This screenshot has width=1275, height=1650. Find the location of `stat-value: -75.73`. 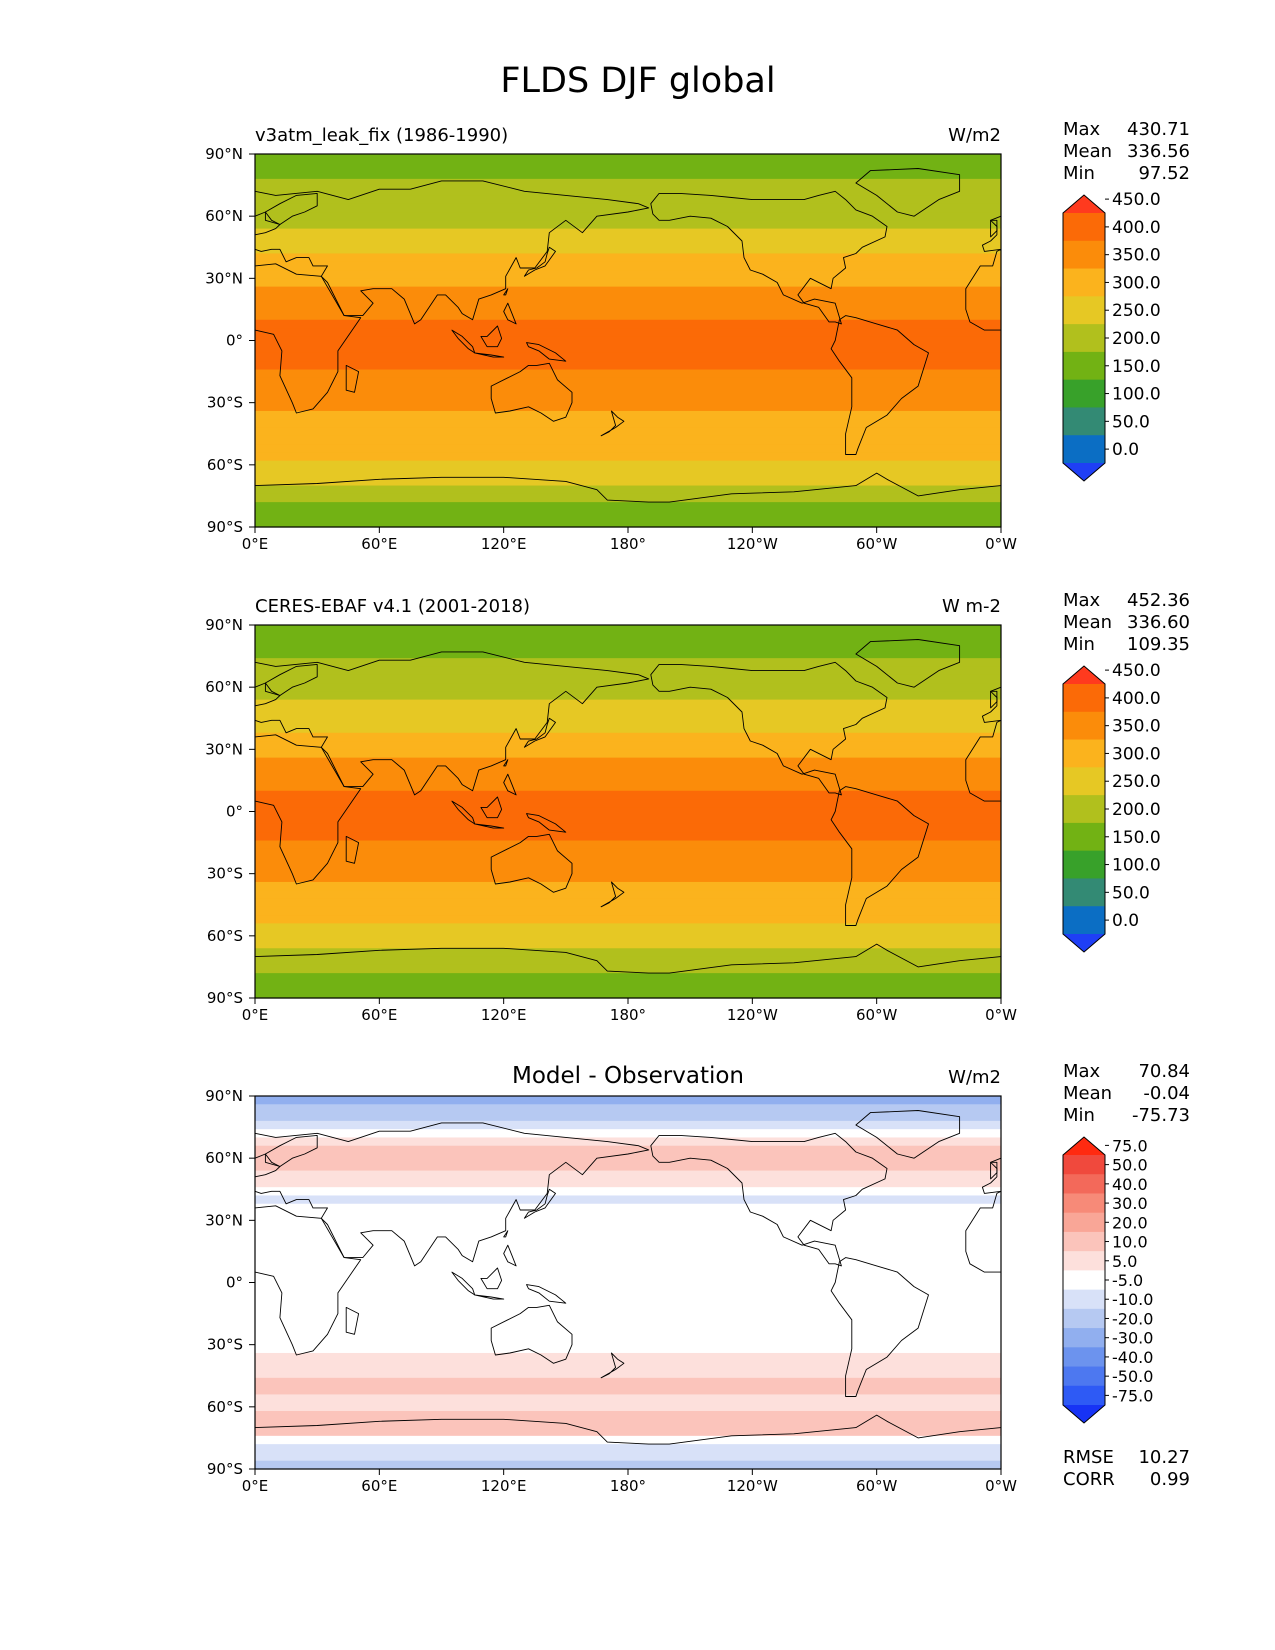

stat-value: -75.73 is located at coordinates (1161, 1115).